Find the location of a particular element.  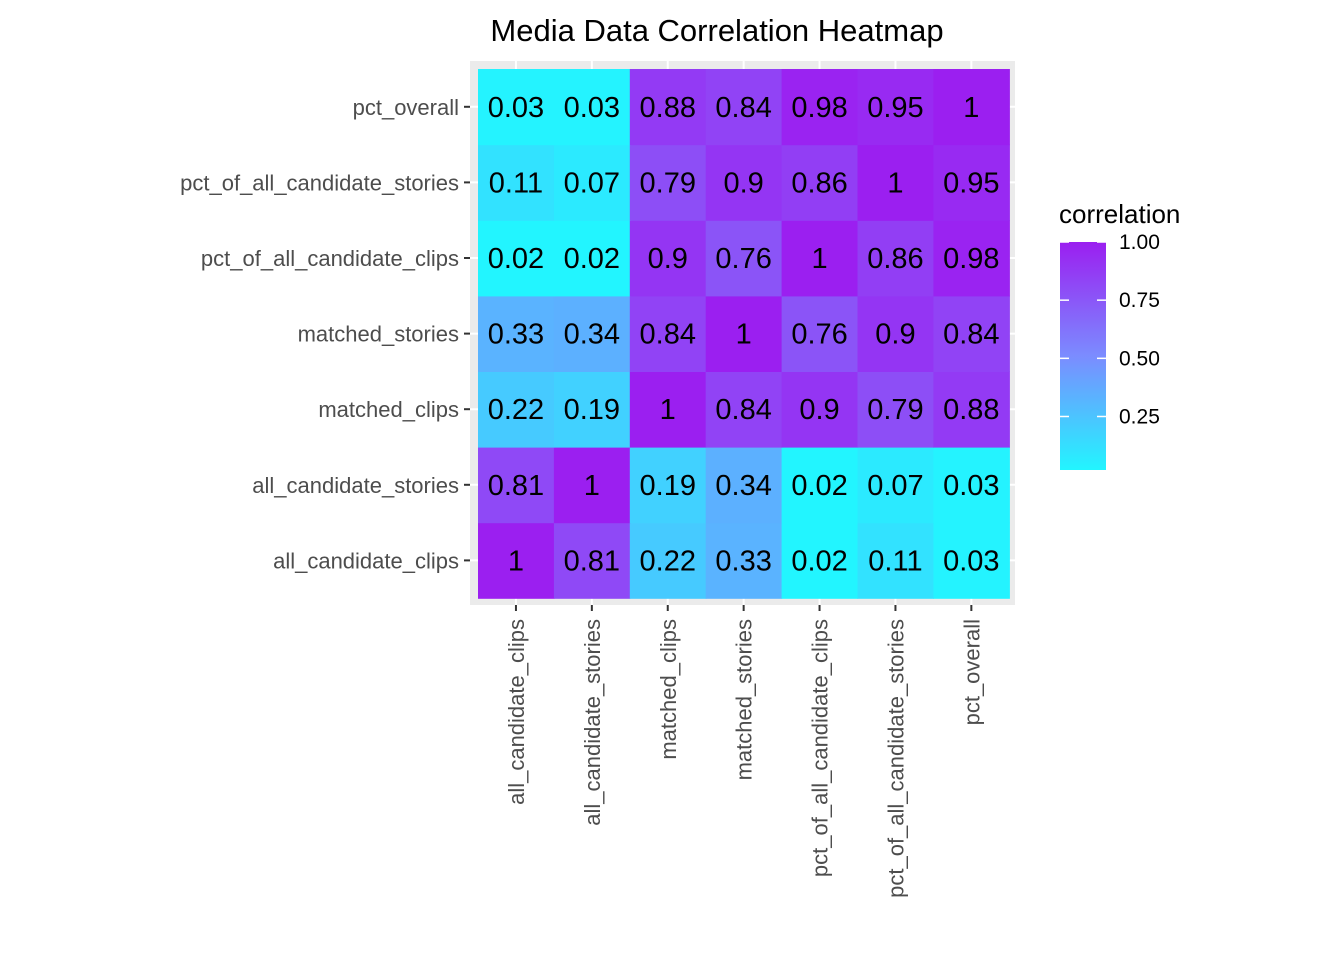

cell-value-label: 0.95 is located at coordinates (971, 183).